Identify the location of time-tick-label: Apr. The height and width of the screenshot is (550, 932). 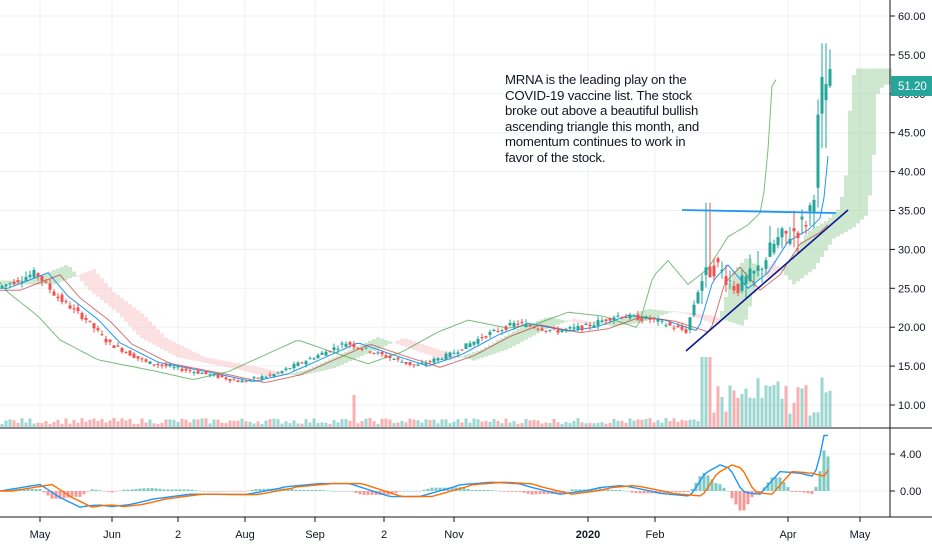
(787, 535).